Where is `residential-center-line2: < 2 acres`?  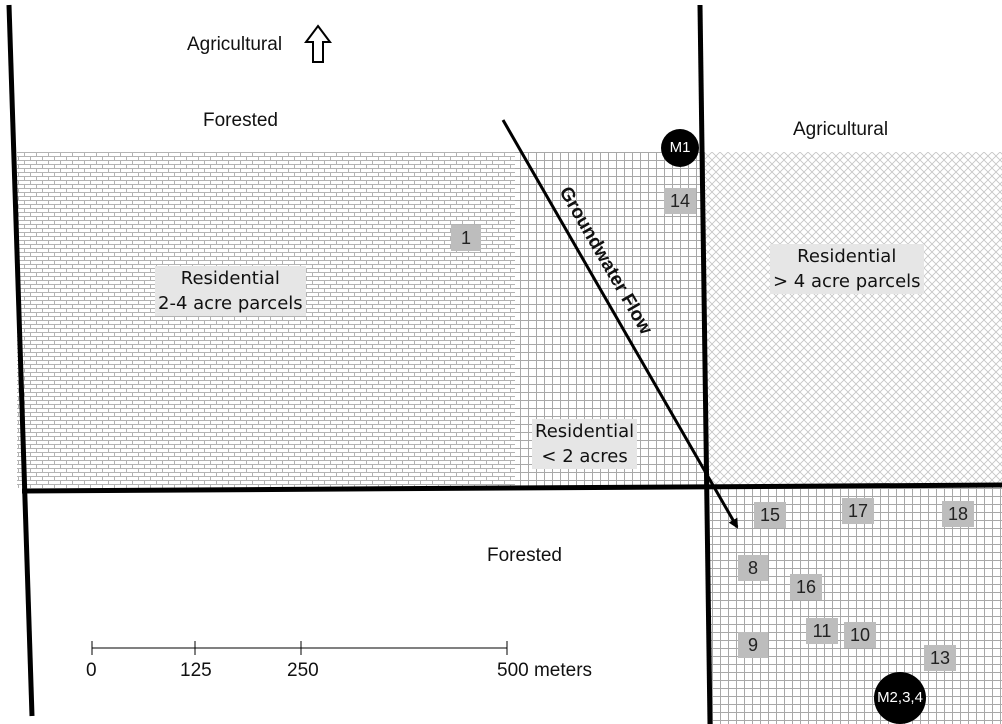
residential-center-line2: < 2 acres is located at coordinates (584, 456).